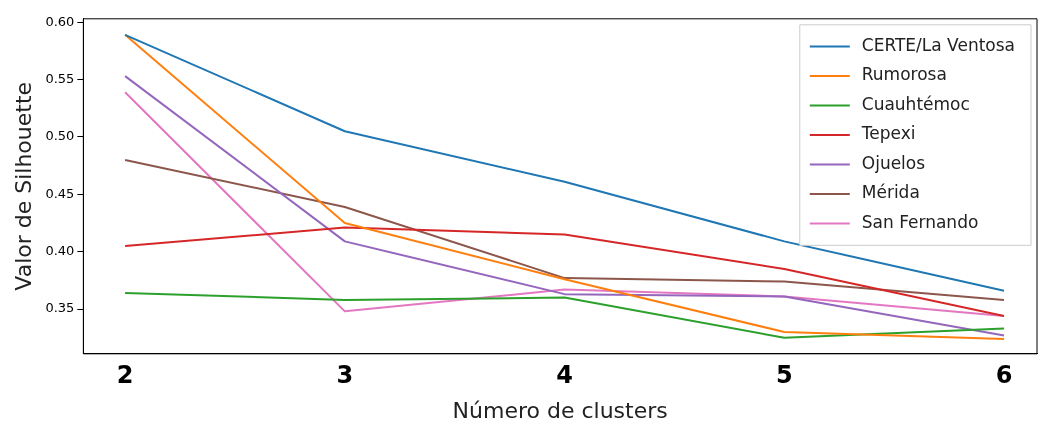  Describe the element at coordinates (920, 221) in the screenshot. I see `legend-label: San Fernando` at that location.